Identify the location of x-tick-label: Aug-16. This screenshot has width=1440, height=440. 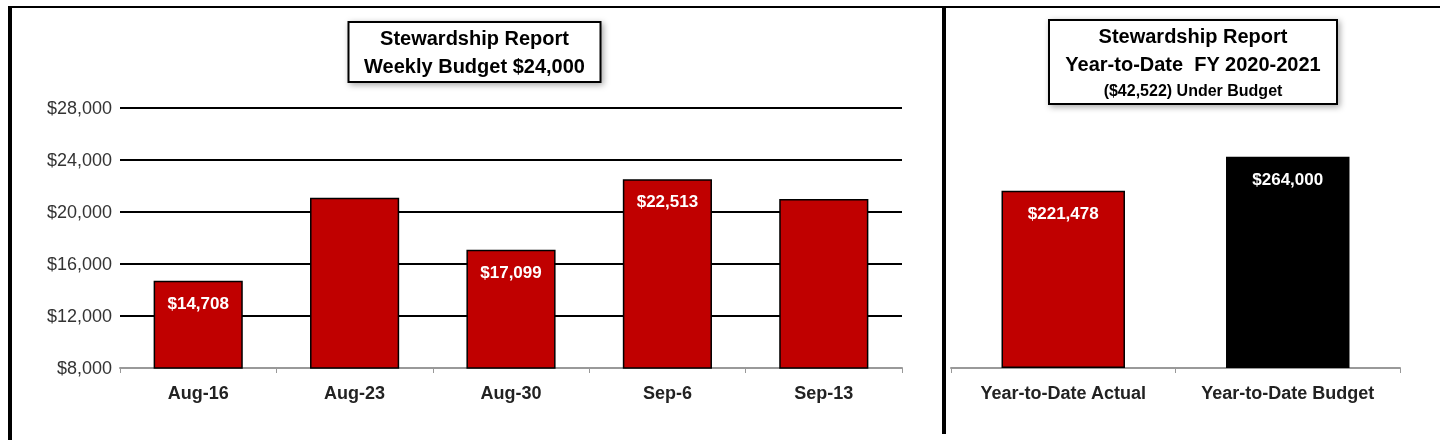
(198, 393).